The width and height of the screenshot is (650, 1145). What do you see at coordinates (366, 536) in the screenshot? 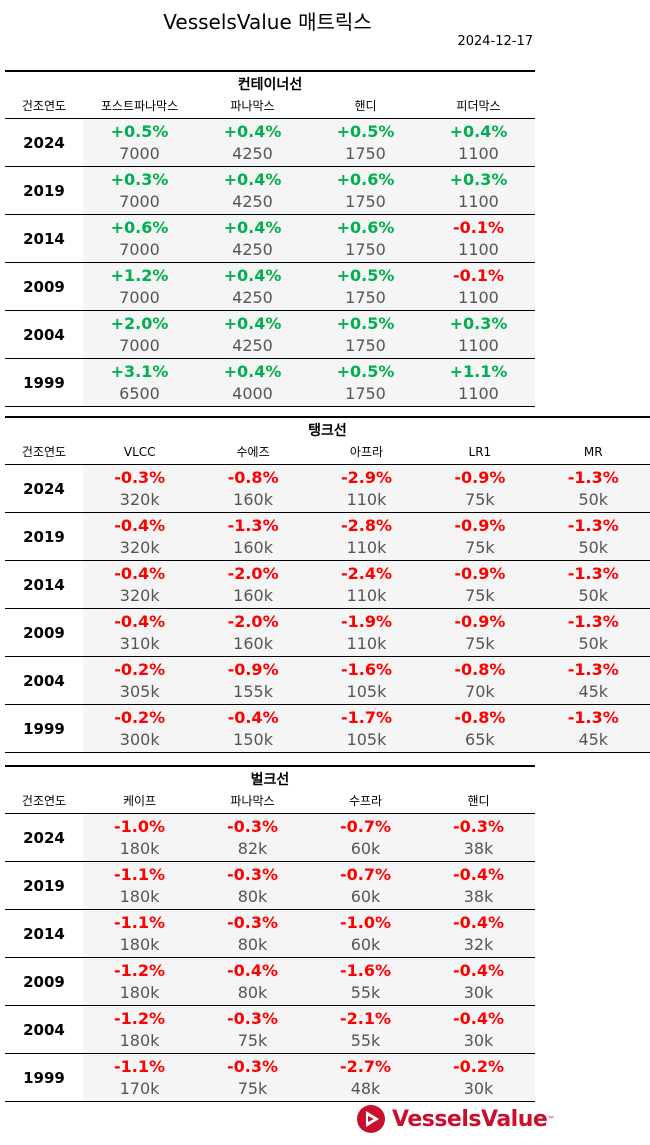
I see `value-cell: -2.8% 110k` at bounding box center [366, 536].